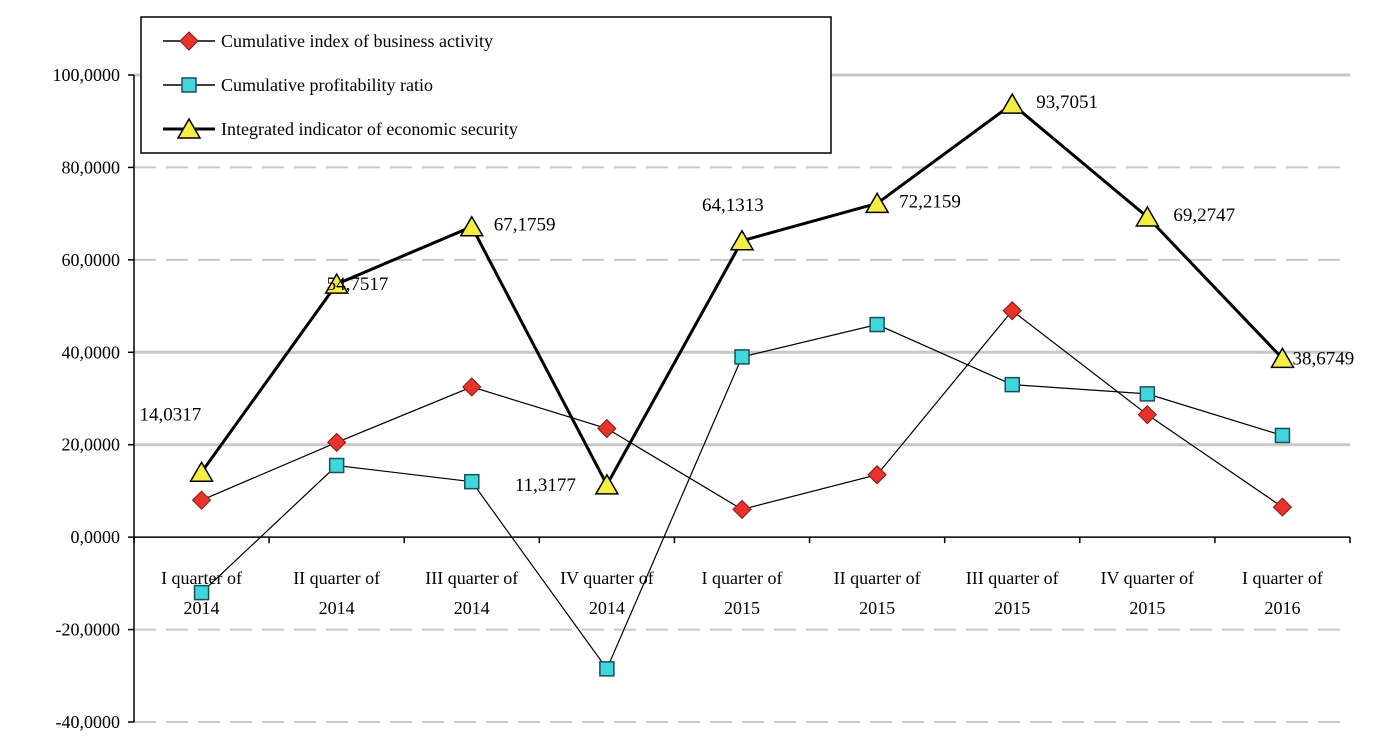 Image resolution: width=1376 pixels, height=744 pixels. What do you see at coordinates (327, 85) in the screenshot?
I see `legend-label-profitability: Cumulative profitability ratio` at bounding box center [327, 85].